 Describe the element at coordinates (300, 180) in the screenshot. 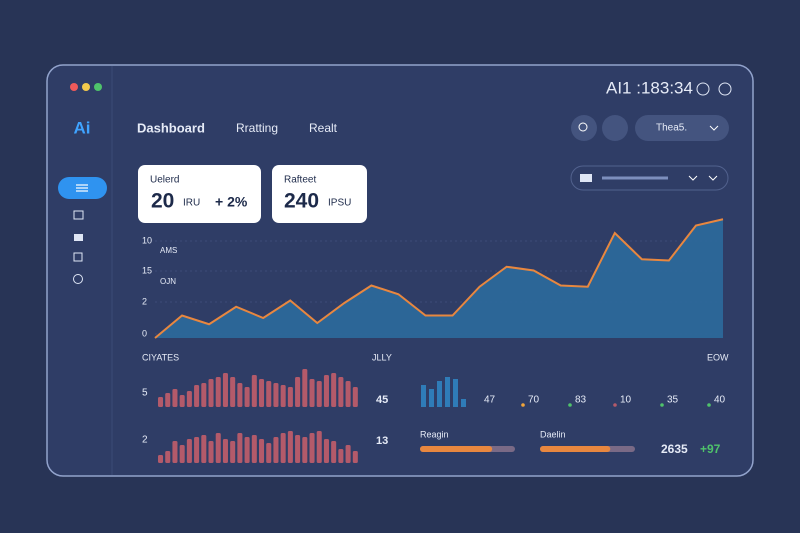

I see `card-title: Rafteet` at that location.